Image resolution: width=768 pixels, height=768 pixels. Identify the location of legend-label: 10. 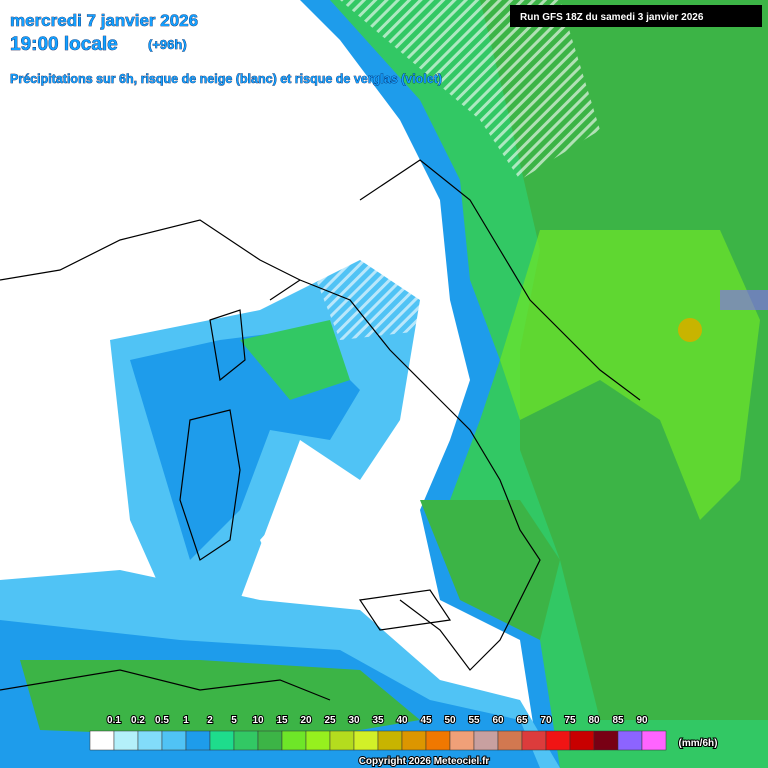
(258, 720).